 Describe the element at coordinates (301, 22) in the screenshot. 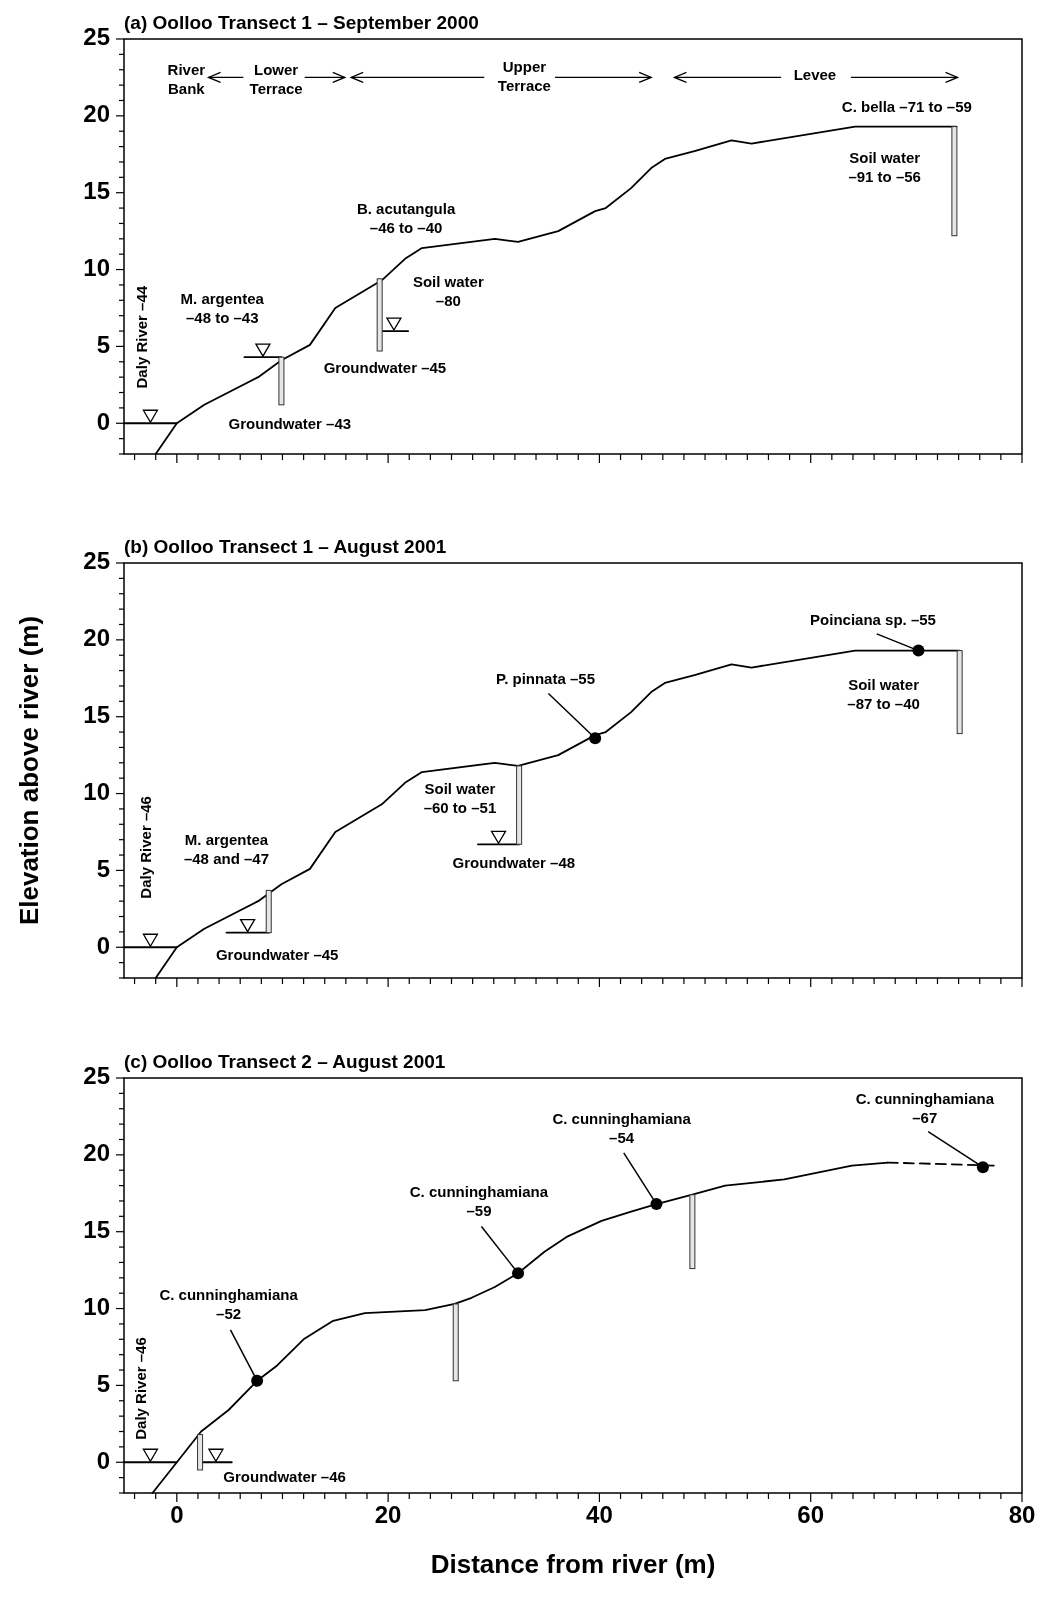

I see `chart-title: (a) Oolloo Transect 1 – September 2000` at that location.